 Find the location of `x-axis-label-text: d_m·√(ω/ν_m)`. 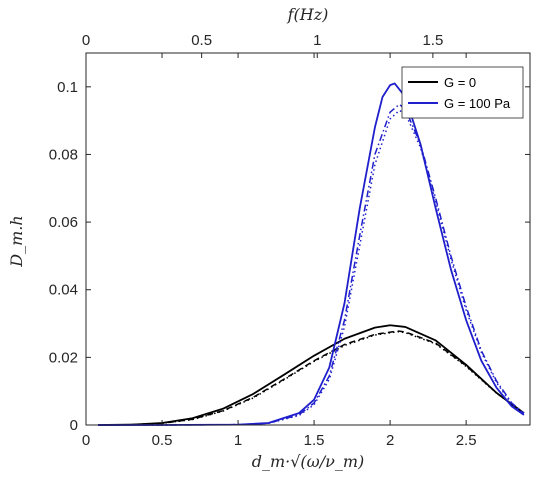

x-axis-label-text: d_m·√(ω/ν_m) is located at coordinates (308, 461).